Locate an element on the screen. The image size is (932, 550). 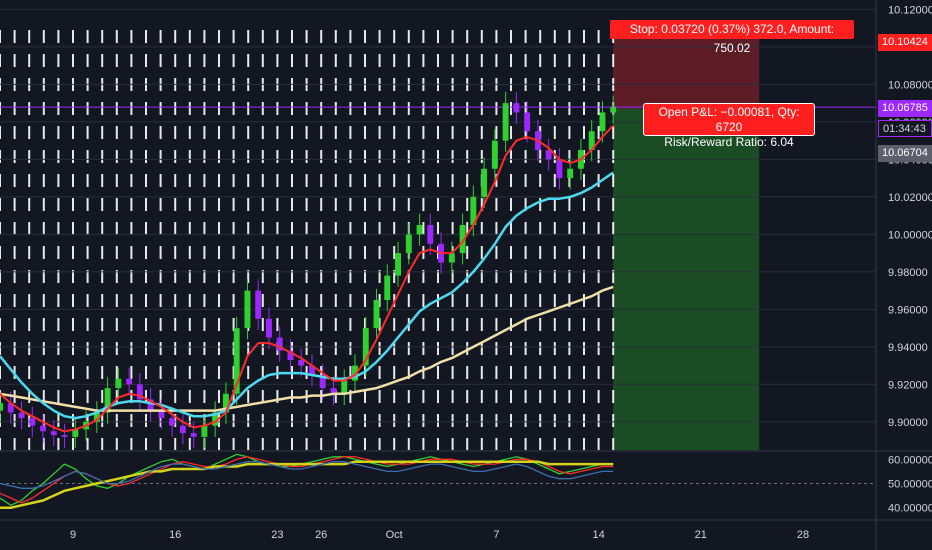
y-tick-label: 9.96000 is located at coordinates (908, 310).